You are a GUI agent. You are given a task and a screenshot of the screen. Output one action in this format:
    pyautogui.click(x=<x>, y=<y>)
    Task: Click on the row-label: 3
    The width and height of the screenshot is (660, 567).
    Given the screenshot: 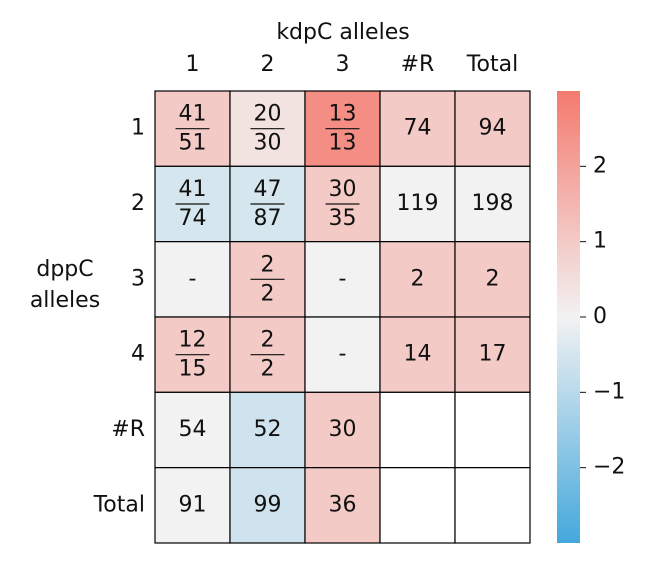 What is the action you would take?
    pyautogui.click(x=138, y=278)
    